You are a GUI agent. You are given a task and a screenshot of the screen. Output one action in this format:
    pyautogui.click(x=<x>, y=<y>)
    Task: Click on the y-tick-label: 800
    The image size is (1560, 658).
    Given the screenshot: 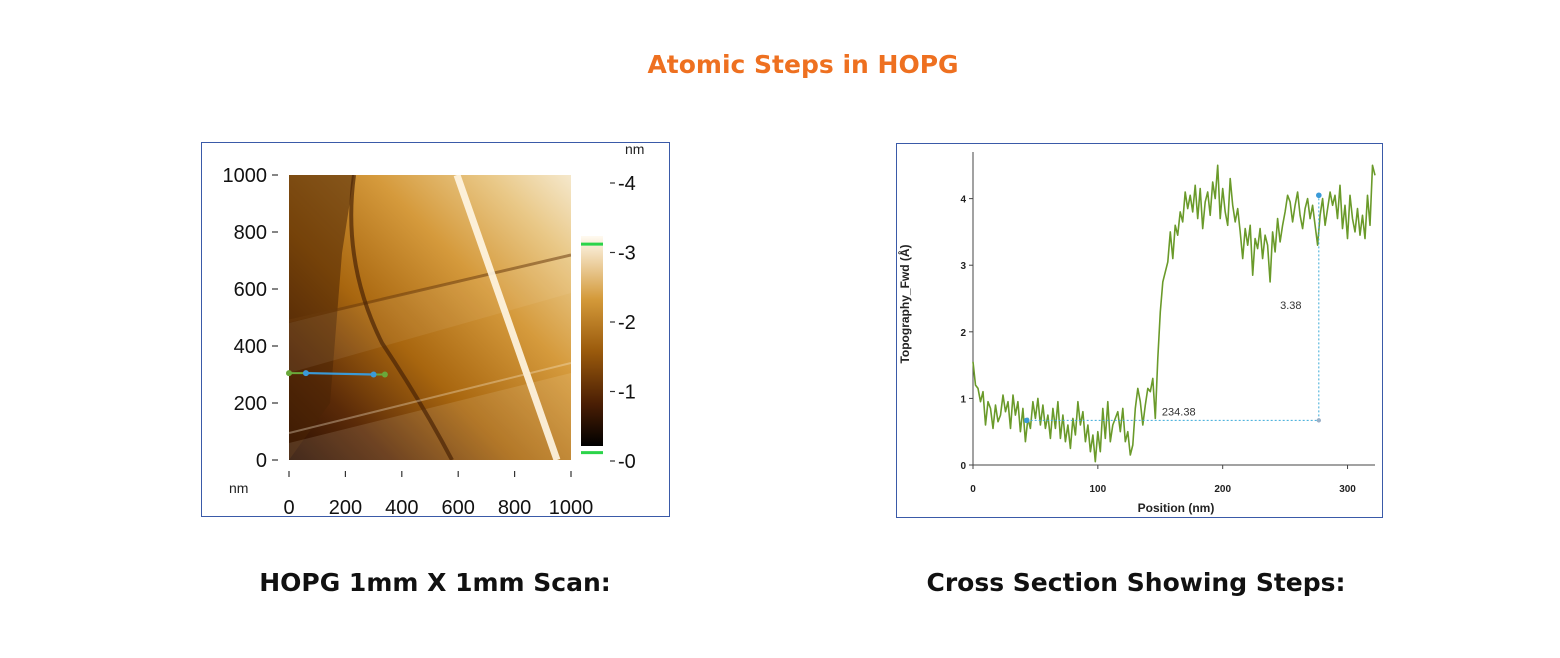 What is the action you would take?
    pyautogui.click(x=250, y=233)
    